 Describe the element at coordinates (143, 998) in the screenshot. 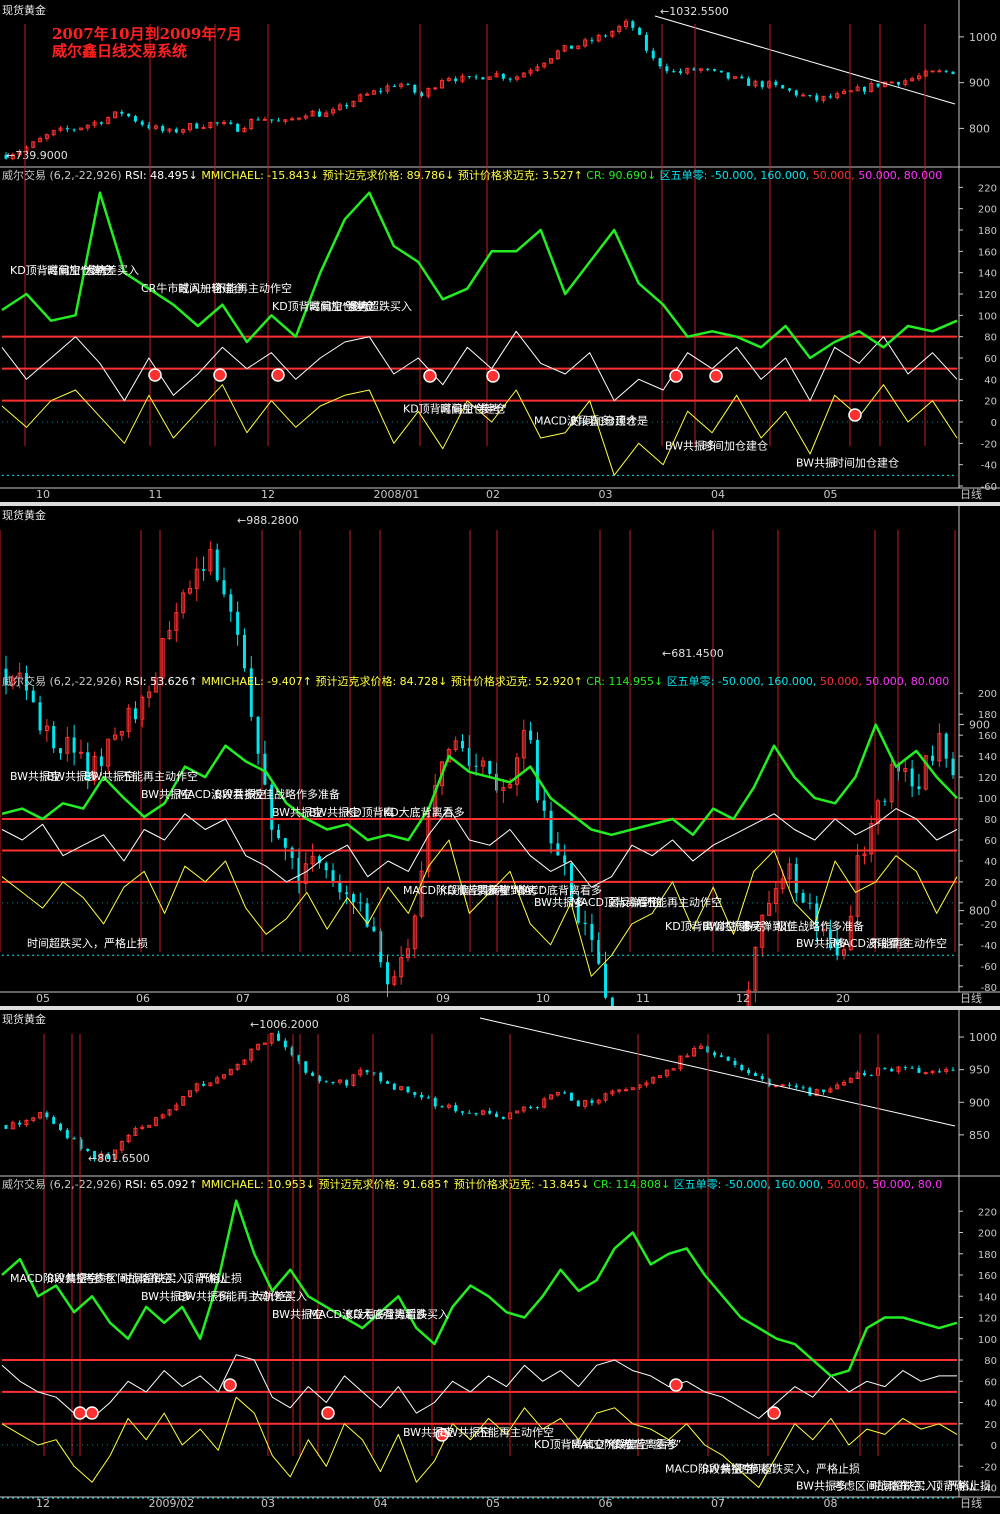

I see `x-axis-label: 06` at that location.